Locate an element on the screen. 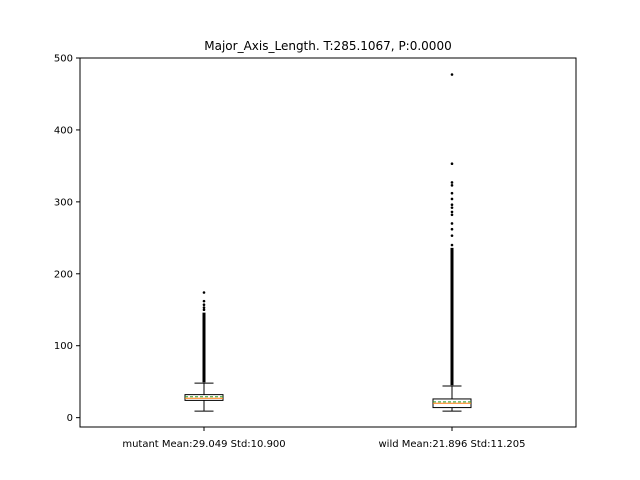  y-tick-label-0: 0 is located at coordinates (70, 418).